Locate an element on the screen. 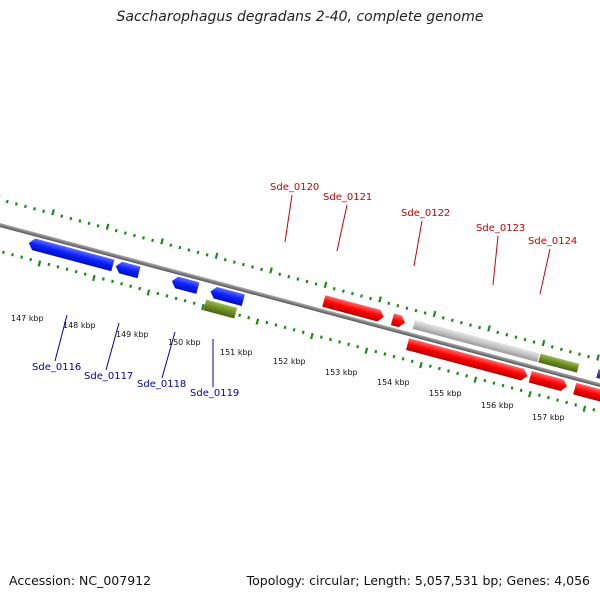  kbp-label: 147 kbp is located at coordinates (27, 318).